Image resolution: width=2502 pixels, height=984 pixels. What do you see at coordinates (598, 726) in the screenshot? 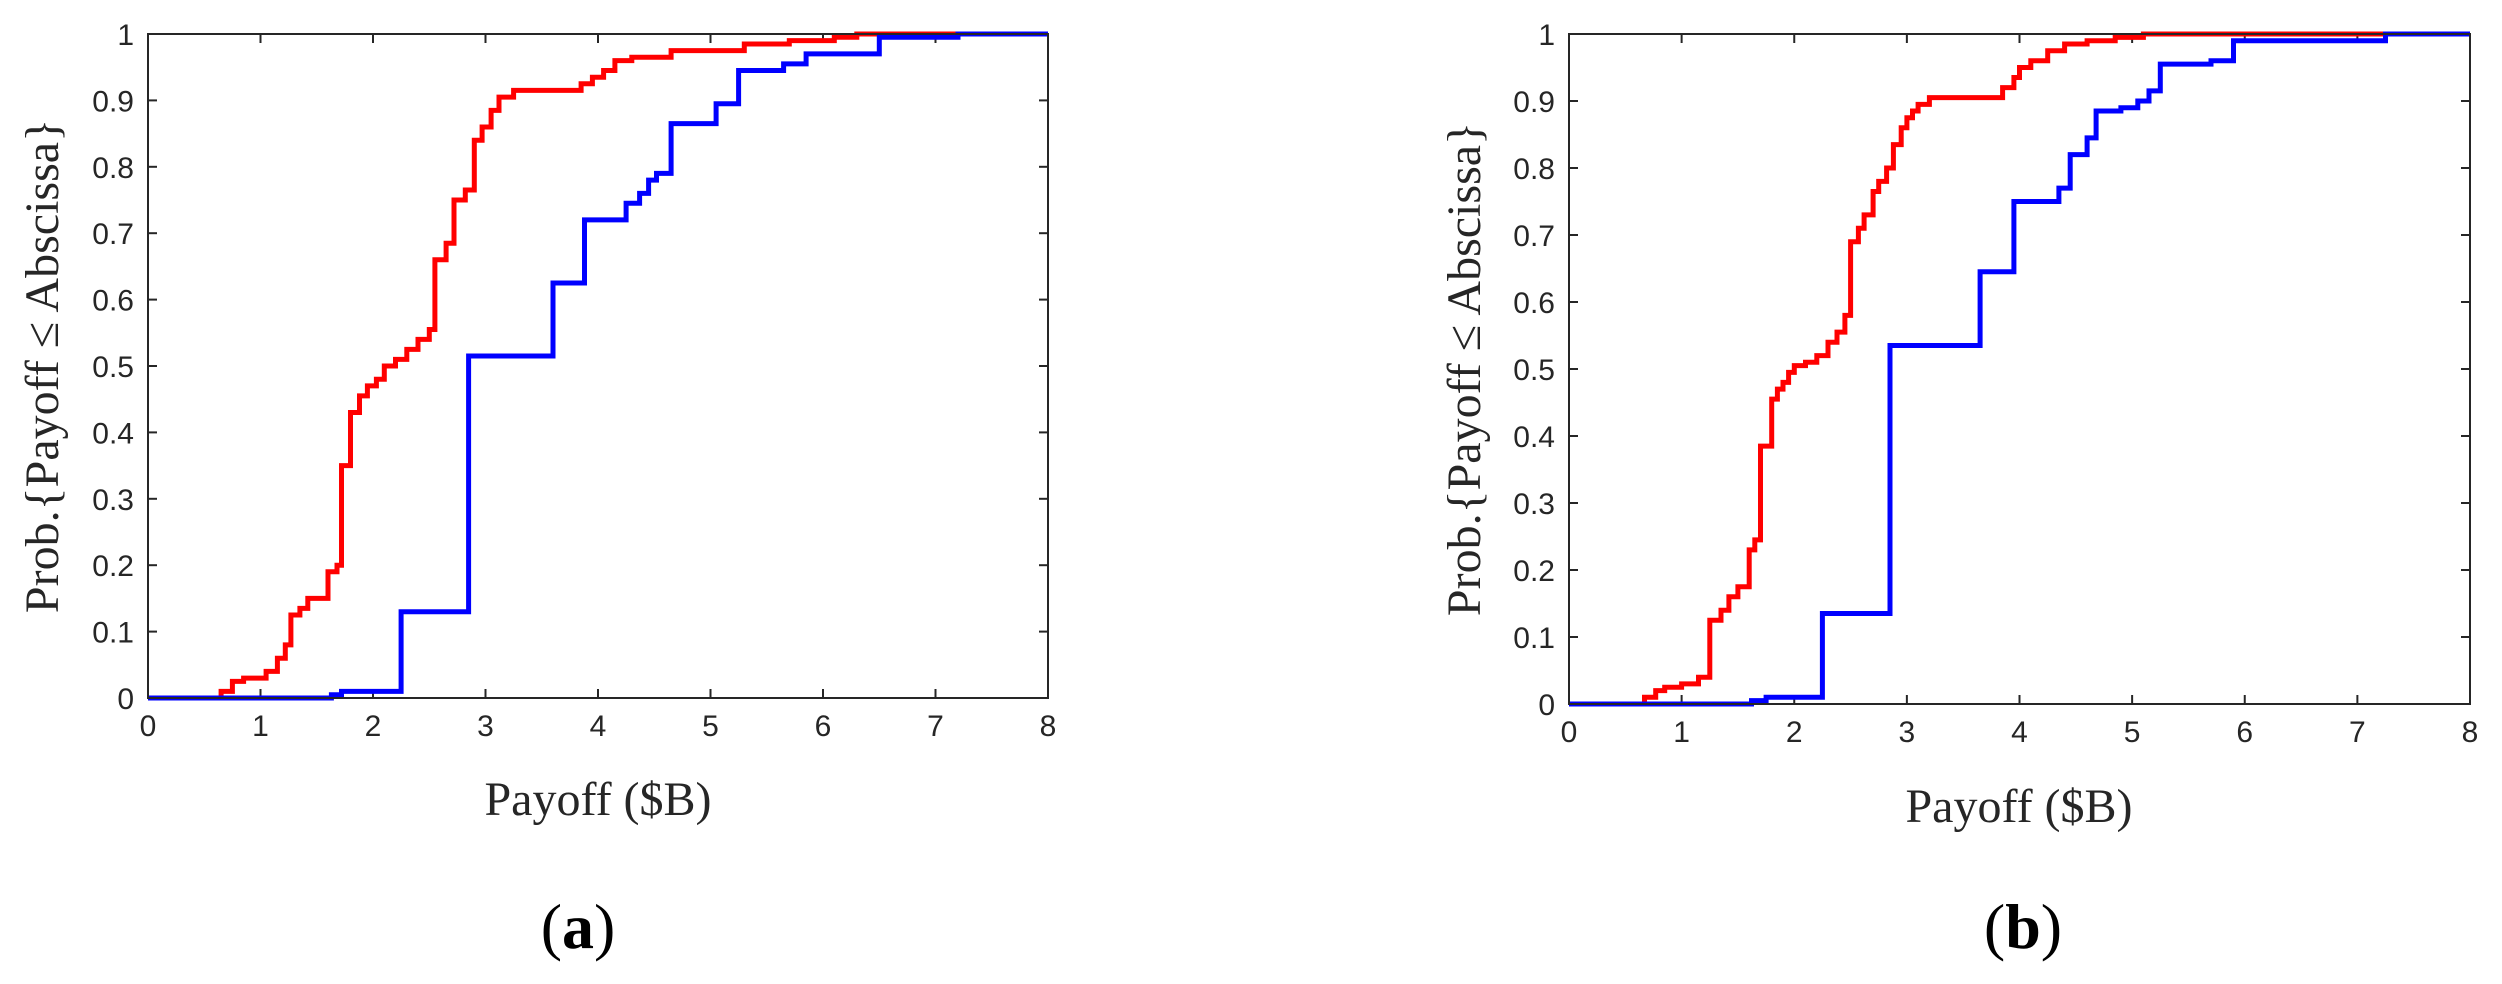
I see `panel-a-x-tick-label: 4` at bounding box center [598, 726].